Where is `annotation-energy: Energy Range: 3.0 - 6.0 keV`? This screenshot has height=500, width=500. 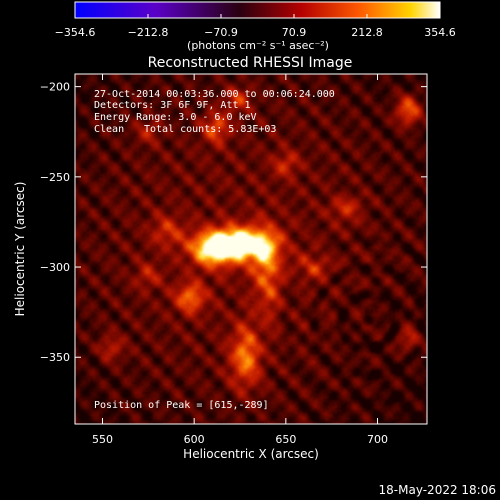
annotation-energy: Energy Range: 3.0 - 6.0 keV is located at coordinates (175, 117).